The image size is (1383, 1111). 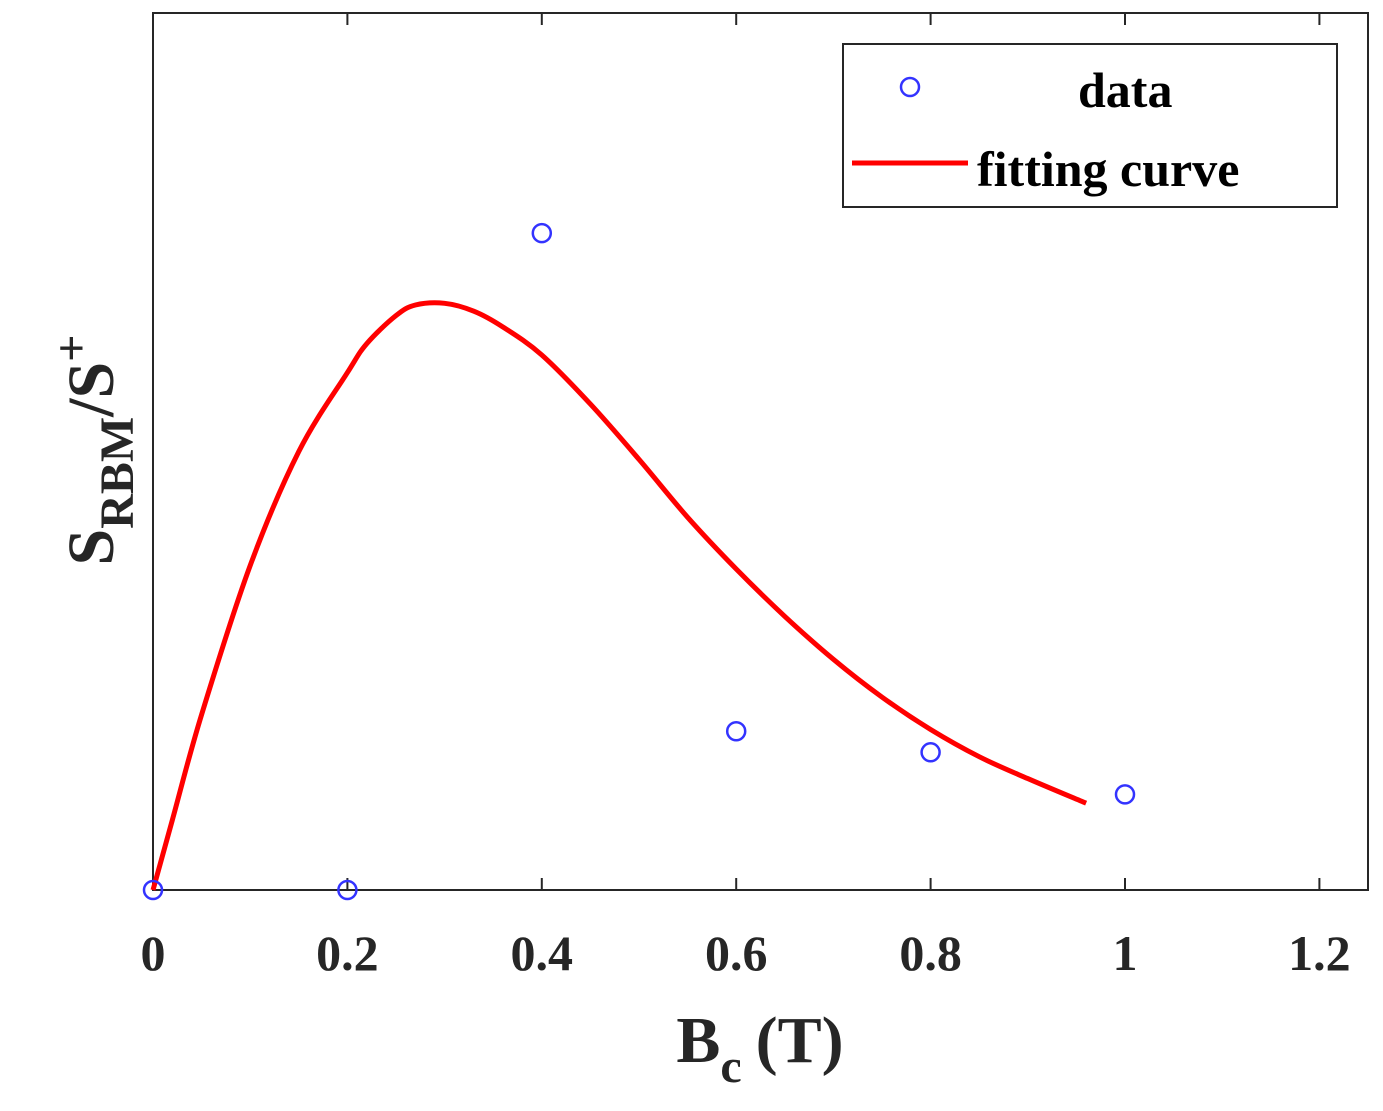 I want to click on legend: data fitting curve, so click(x=1090, y=125).